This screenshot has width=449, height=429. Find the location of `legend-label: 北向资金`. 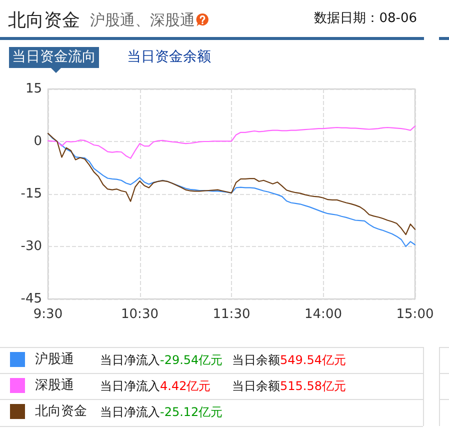

legend-label: 北向资金 is located at coordinates (61, 411).